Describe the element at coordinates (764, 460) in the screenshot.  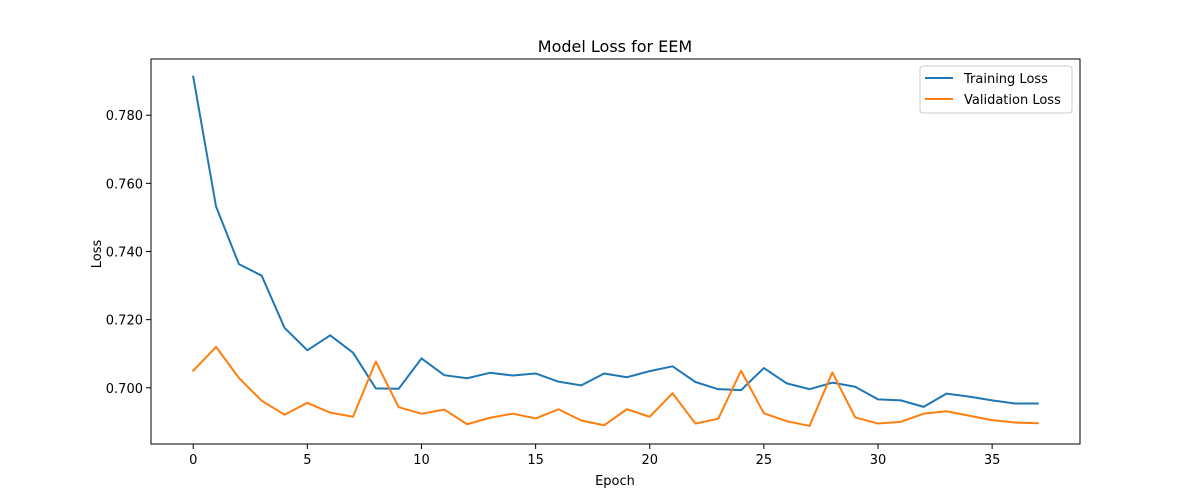
I see `x-tick-label: 25` at that location.